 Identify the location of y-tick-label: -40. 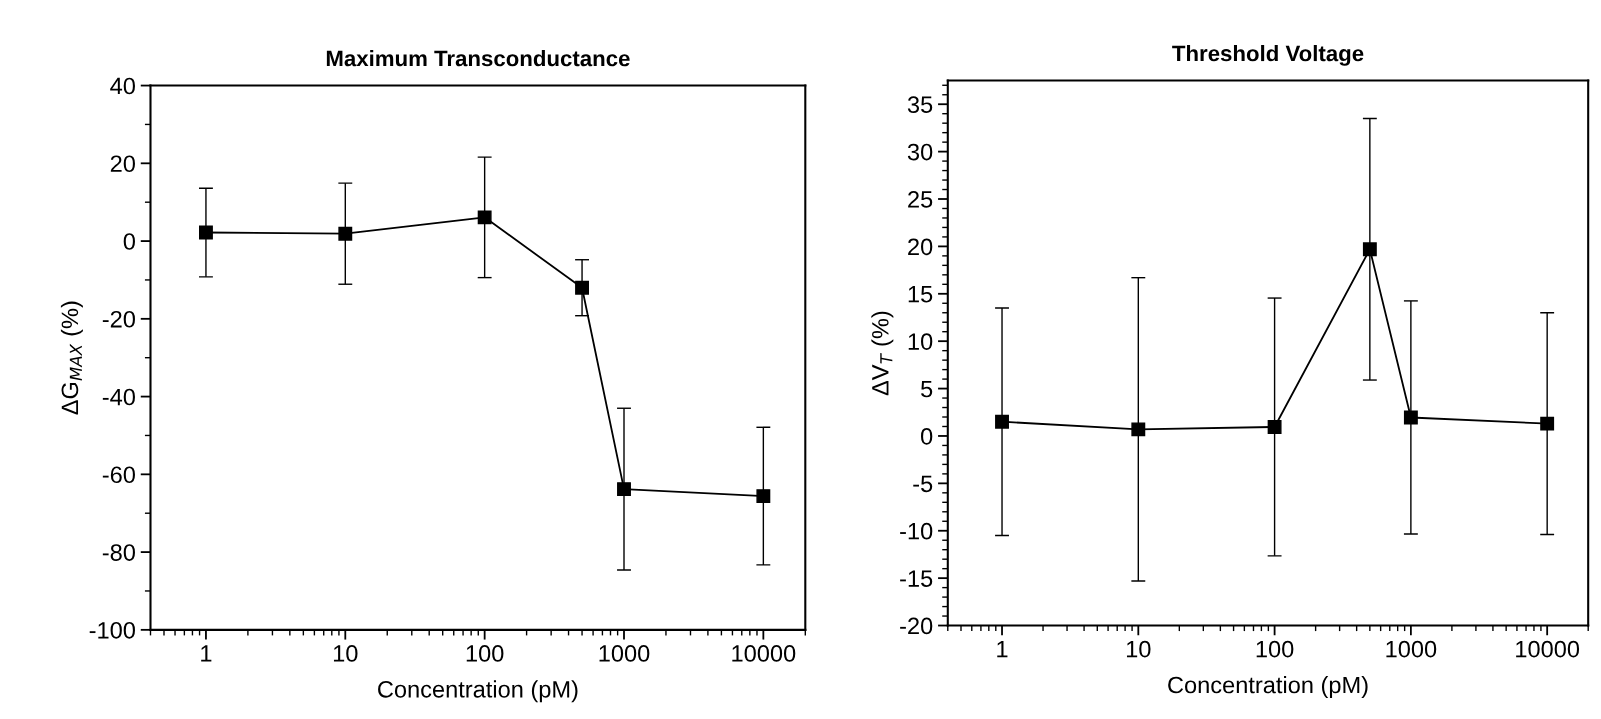
(118, 397).